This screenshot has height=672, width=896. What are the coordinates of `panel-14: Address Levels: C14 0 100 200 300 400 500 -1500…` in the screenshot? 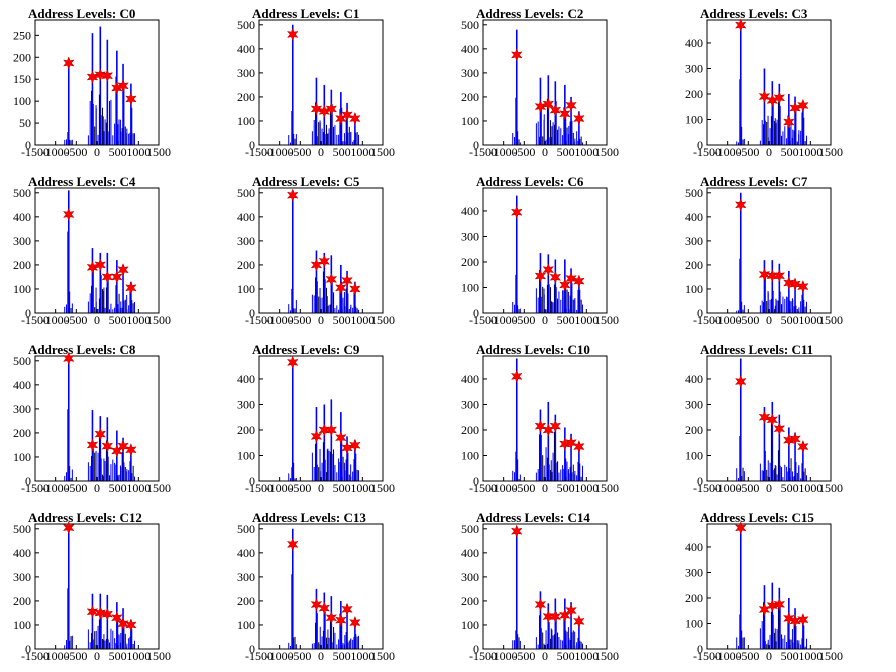 It's located at (540, 586).